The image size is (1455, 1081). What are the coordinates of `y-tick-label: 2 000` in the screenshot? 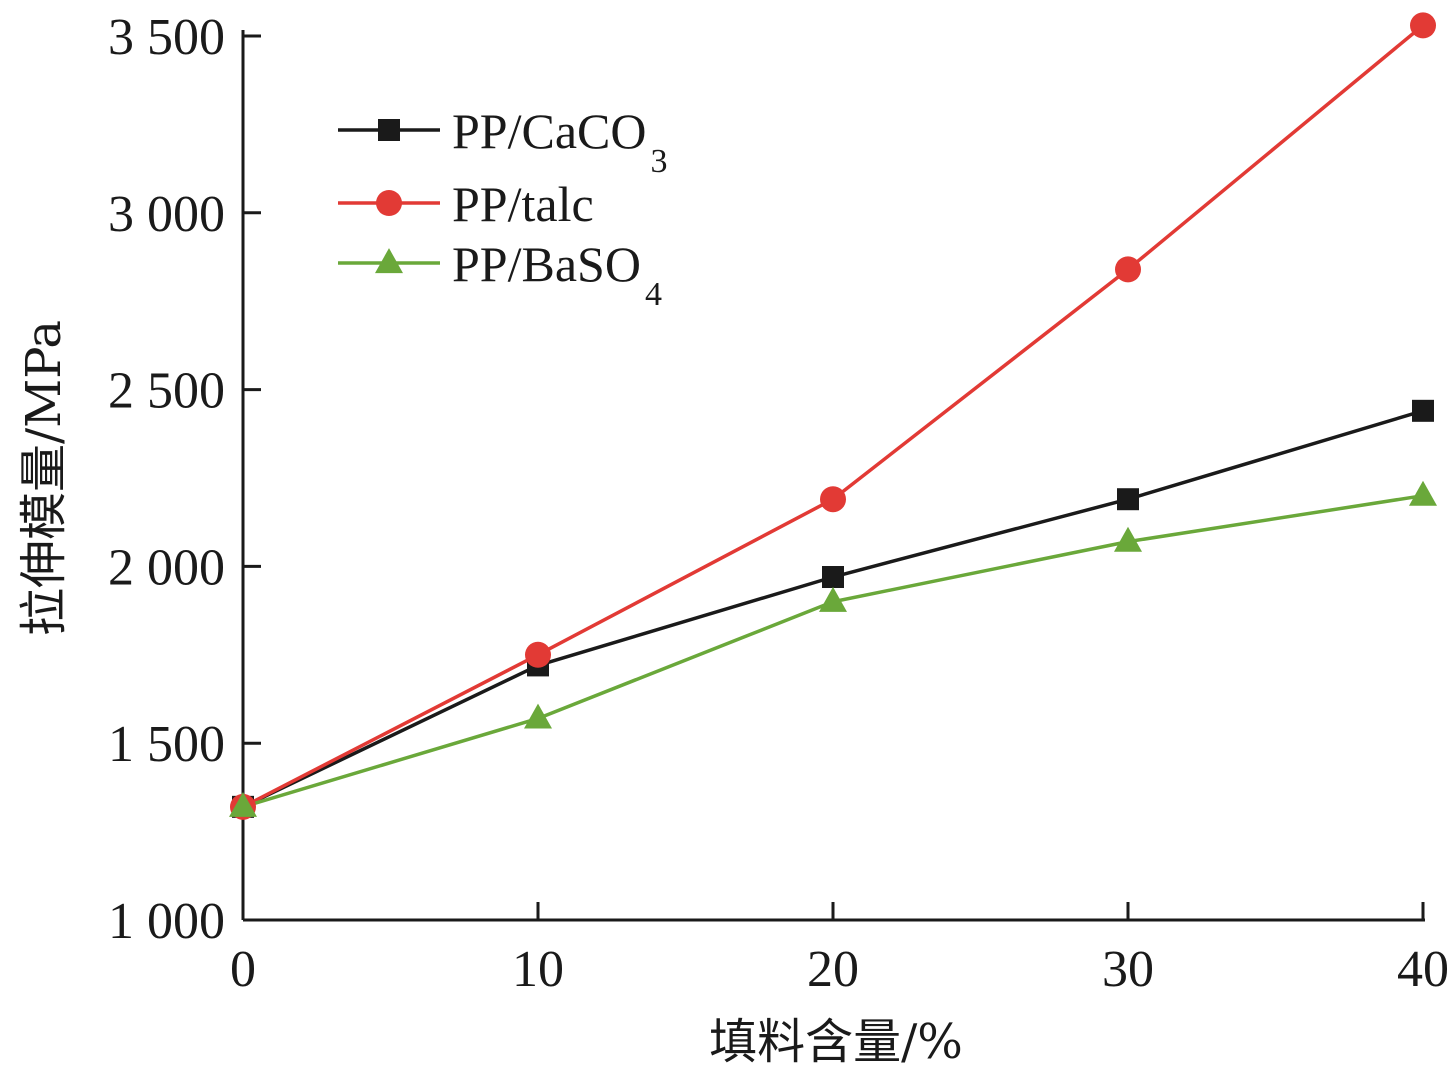 It's located at (166, 567).